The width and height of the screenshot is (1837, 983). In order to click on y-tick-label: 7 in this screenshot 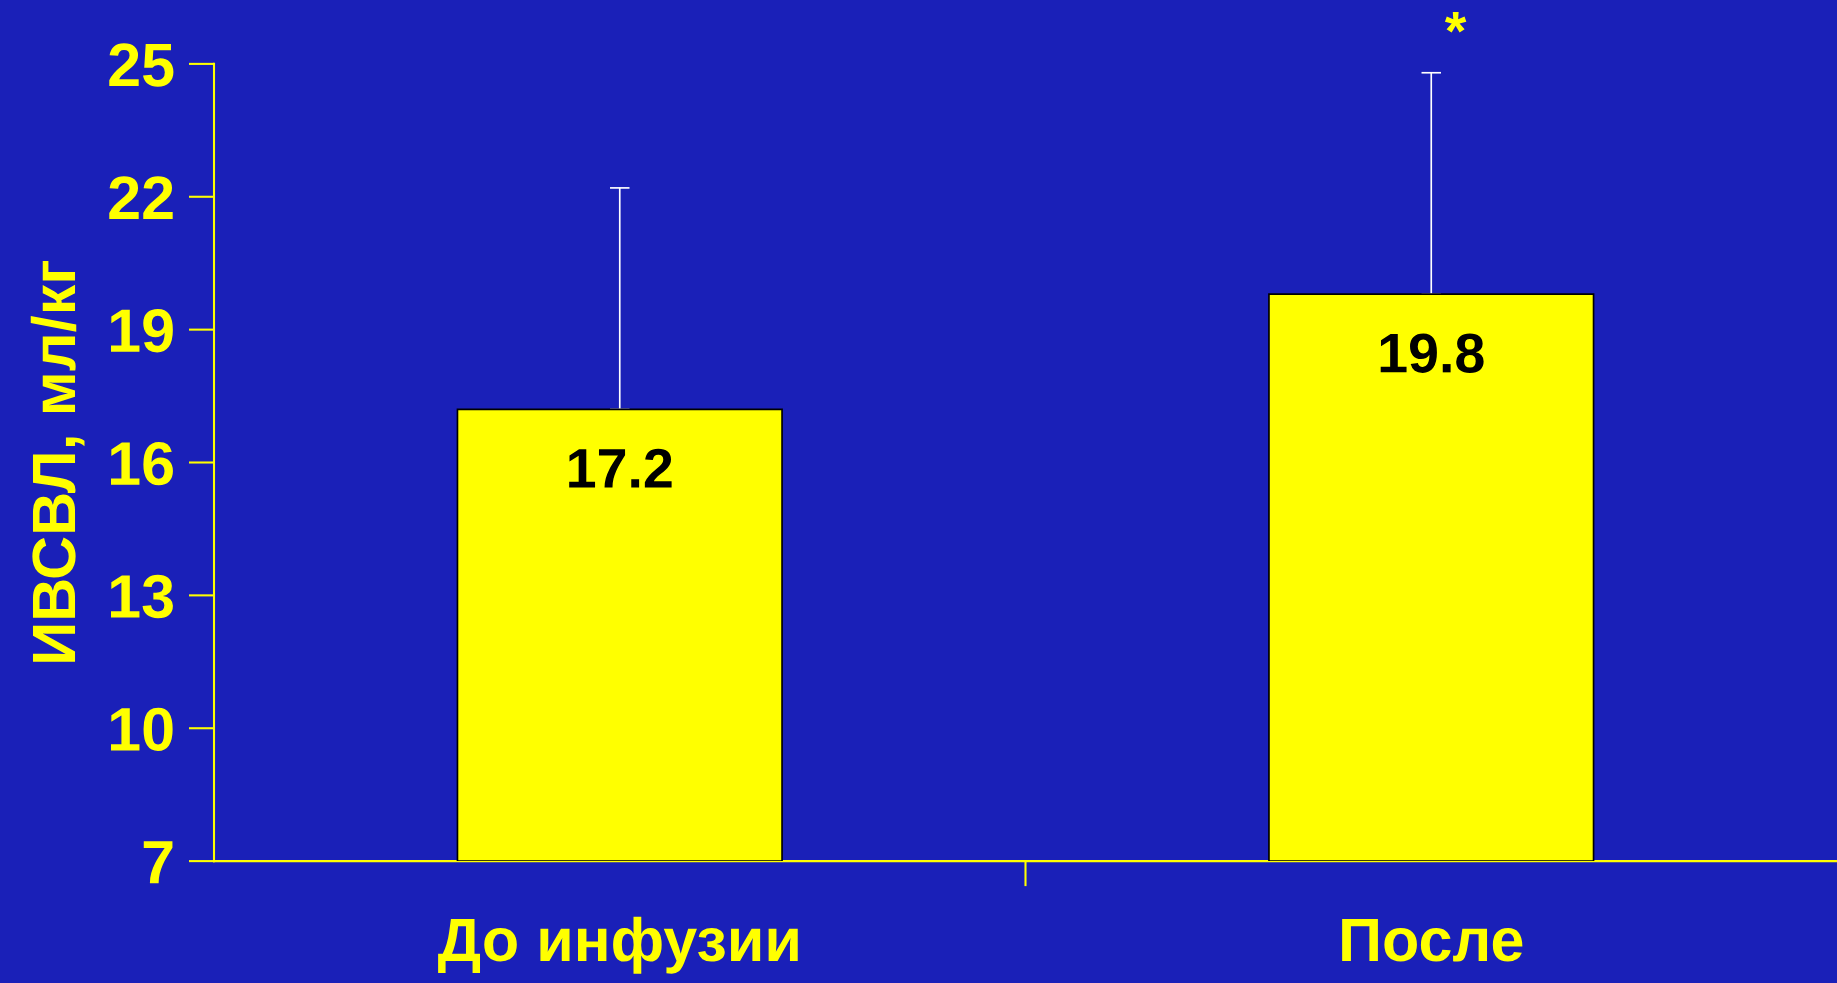, I will do `click(158, 862)`.